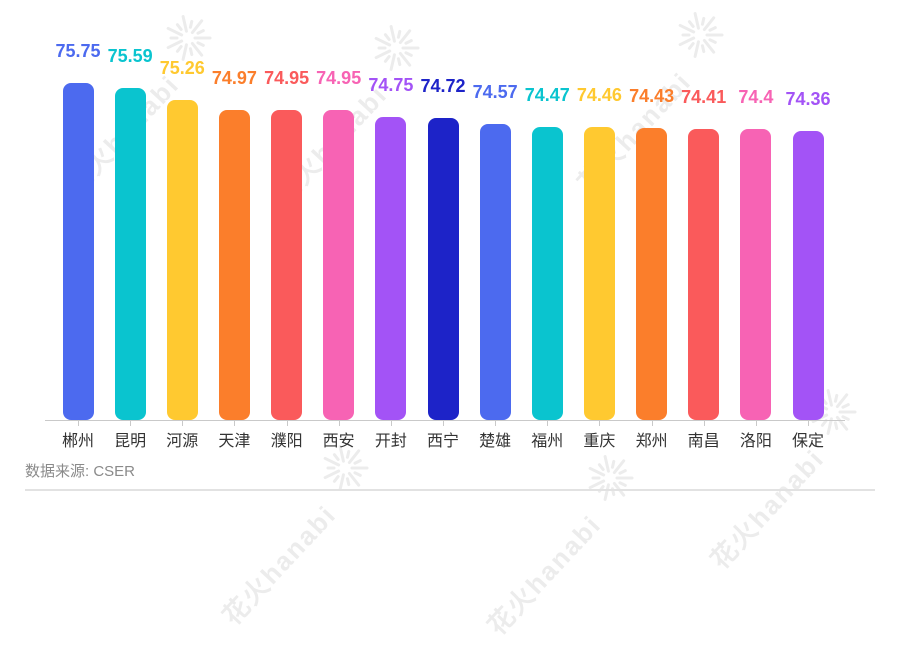  Describe the element at coordinates (450, 490) in the screenshot. I see `divider-line` at that location.